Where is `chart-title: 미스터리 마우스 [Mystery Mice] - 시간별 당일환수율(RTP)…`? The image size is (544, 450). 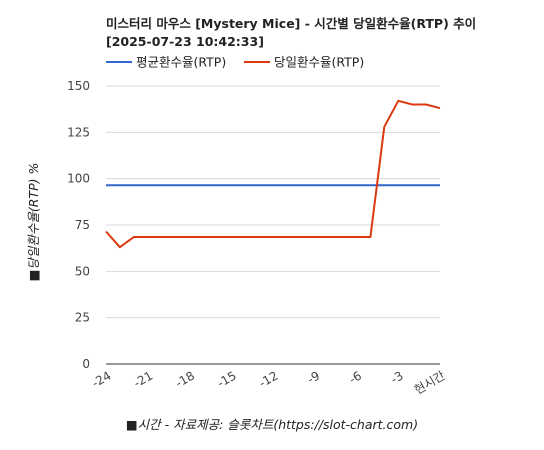
chart-title: 미스터리 마우스 [Mystery Mice] - 시간별 당일환수율(RTP)… is located at coordinates (291, 23).